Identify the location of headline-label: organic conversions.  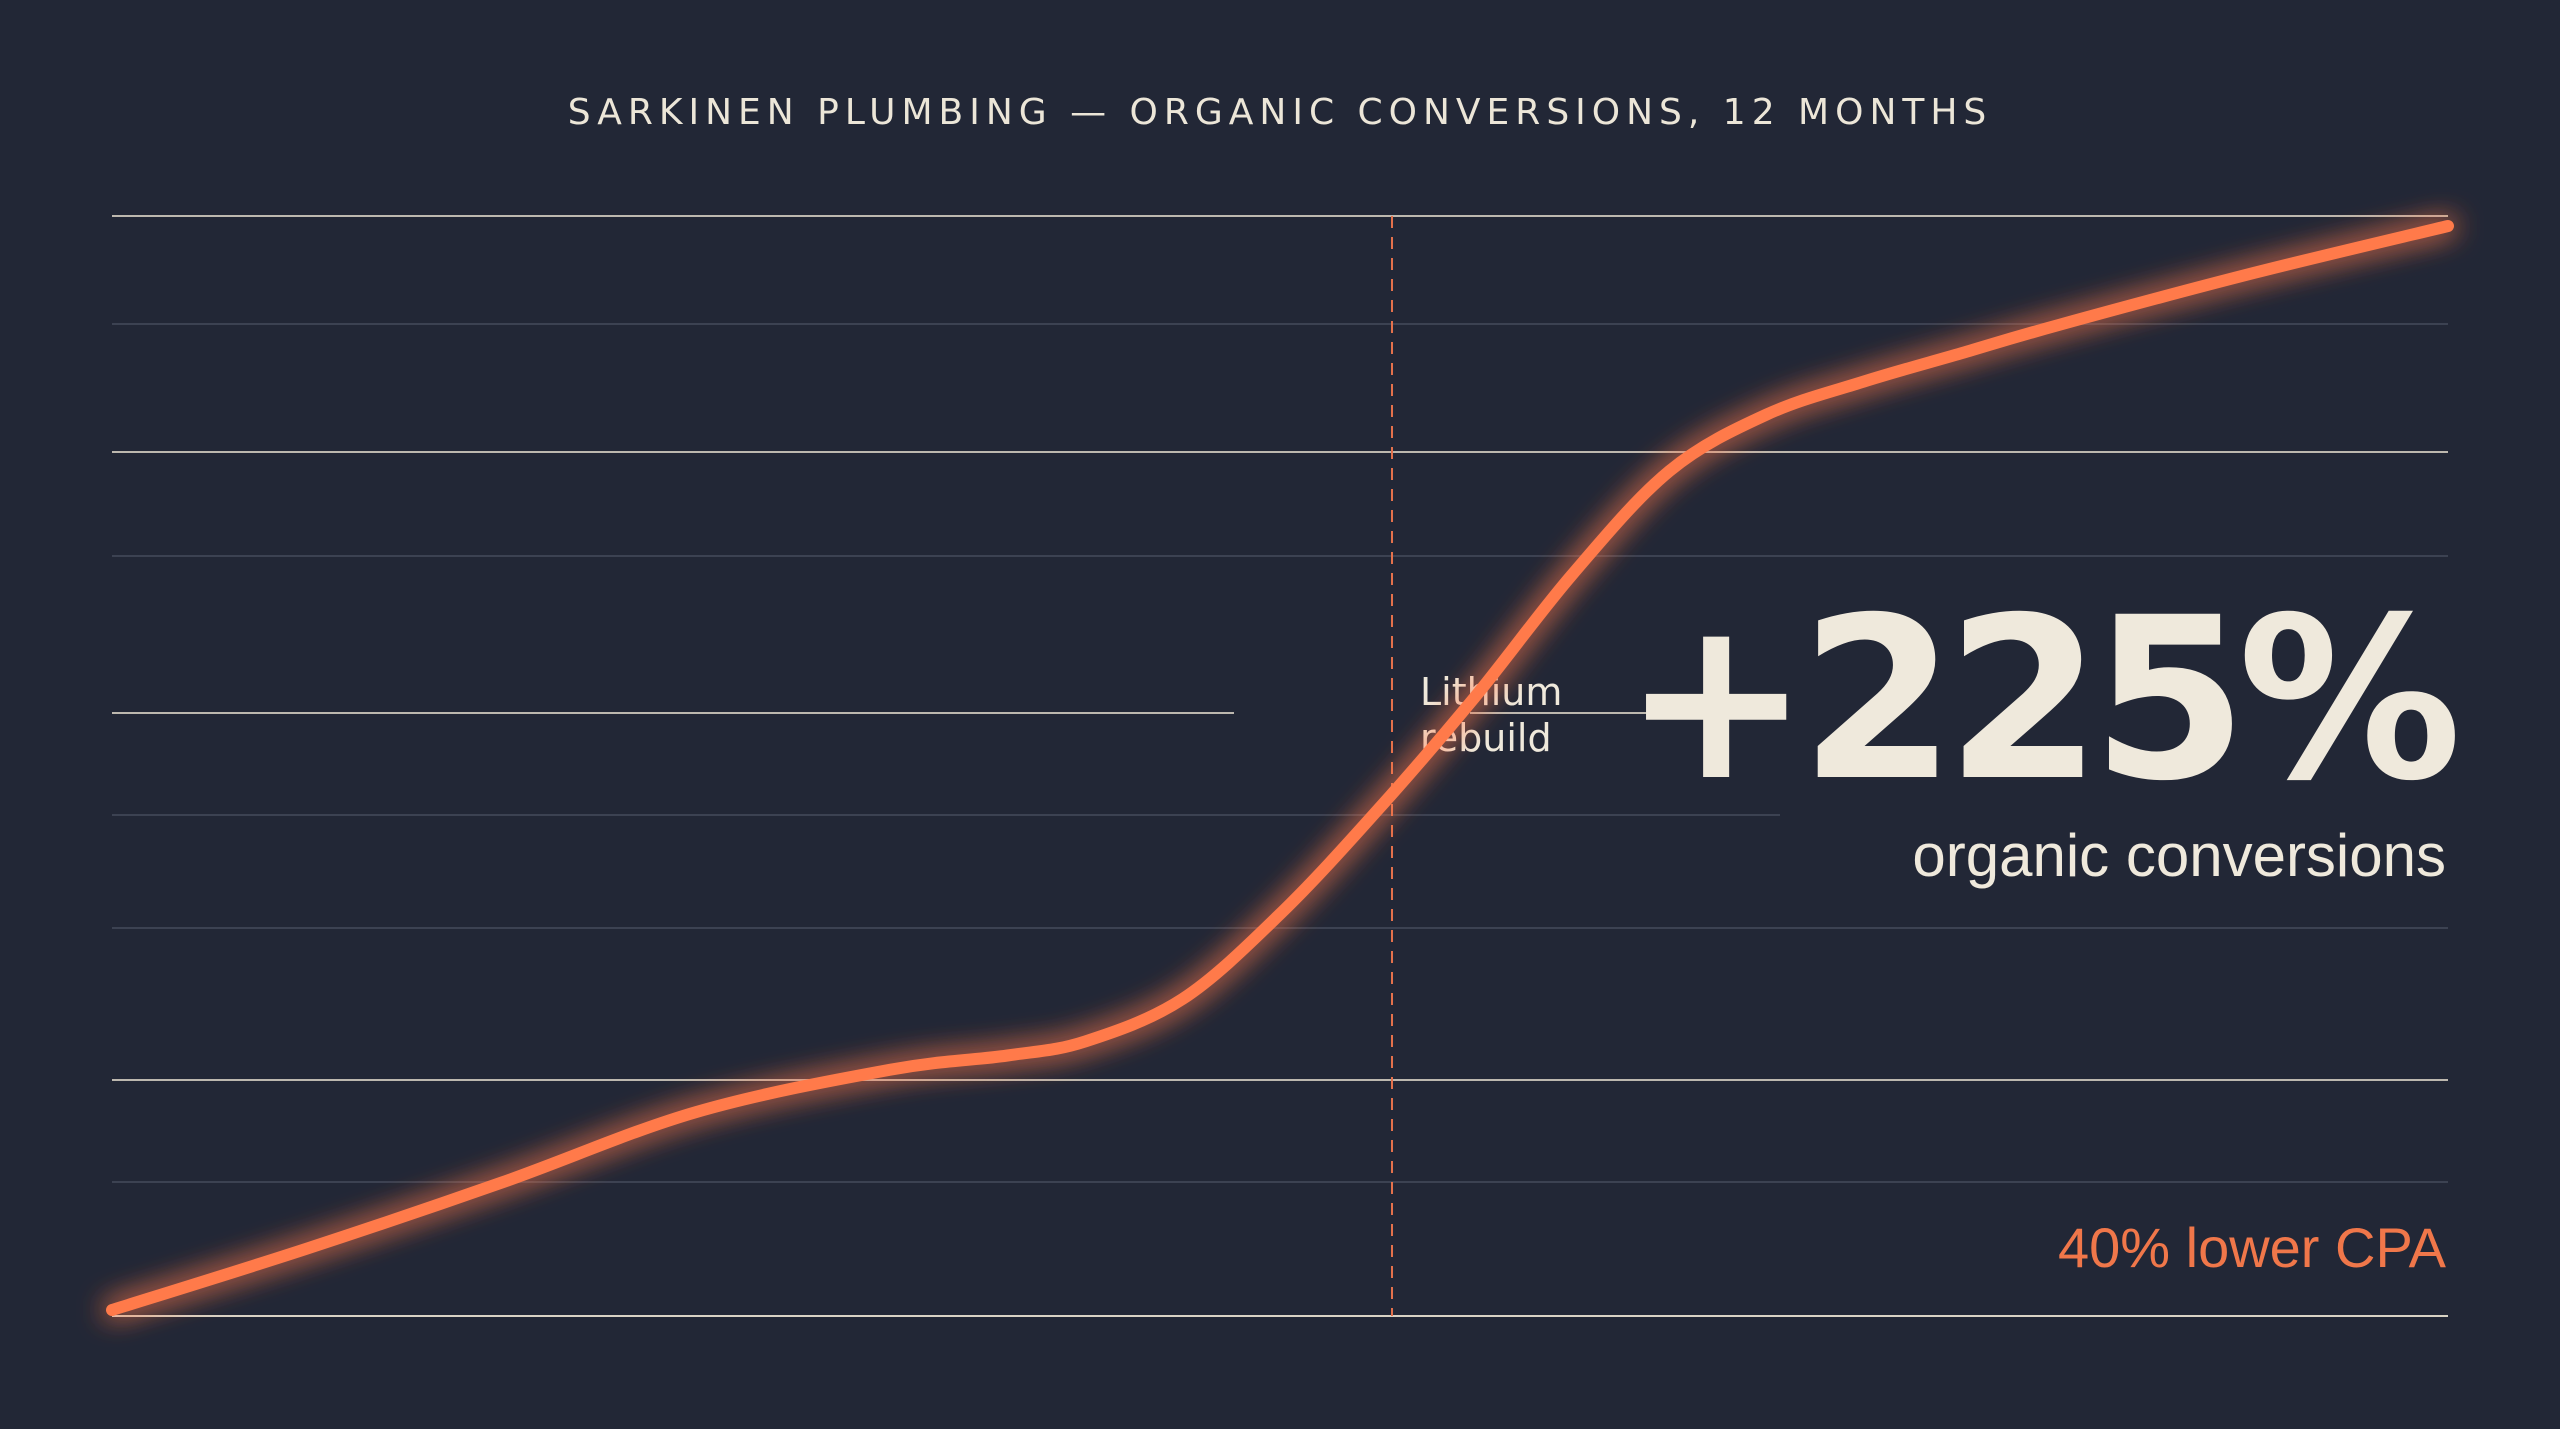
(2179, 855).